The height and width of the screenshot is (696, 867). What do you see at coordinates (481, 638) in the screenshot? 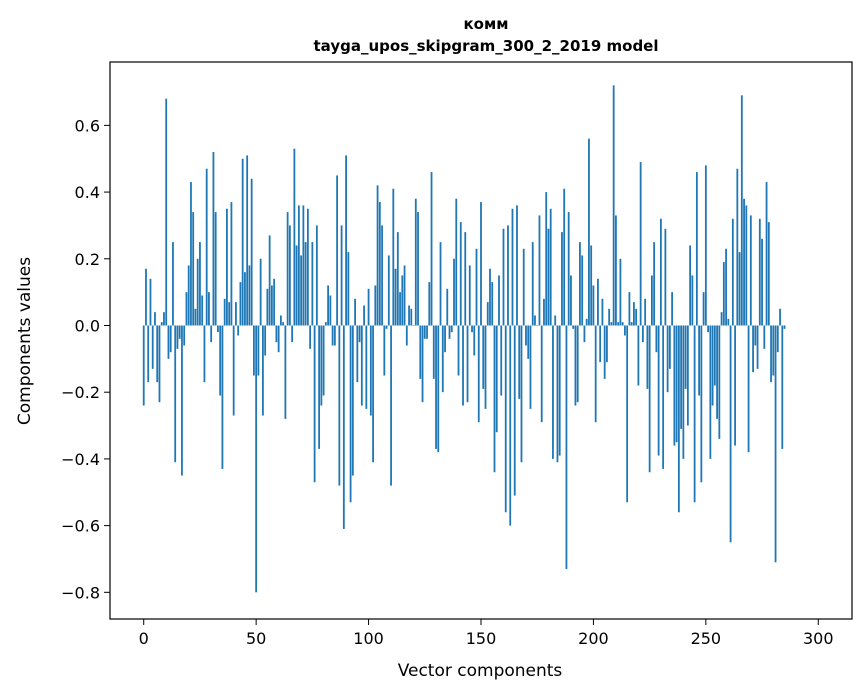
I see `x-tick-label: 150` at bounding box center [481, 638].